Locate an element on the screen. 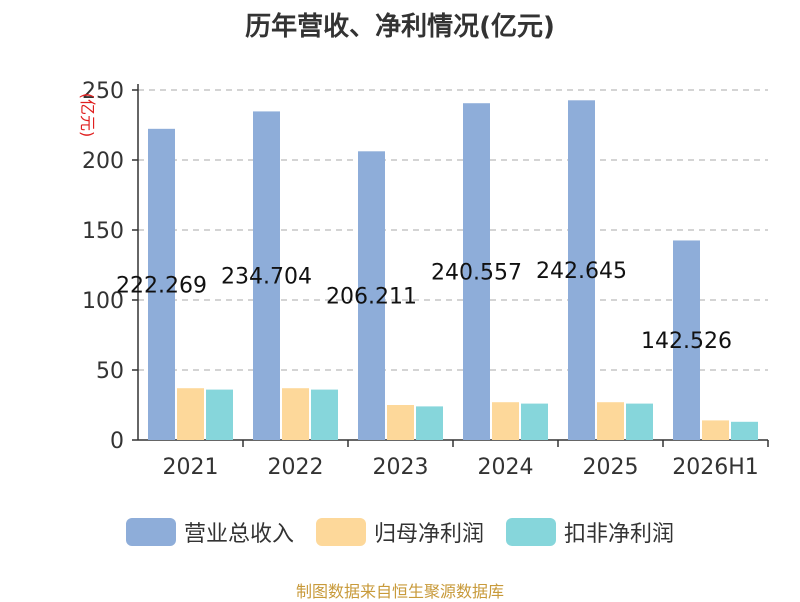  data-label: 240.557 is located at coordinates (476, 273).